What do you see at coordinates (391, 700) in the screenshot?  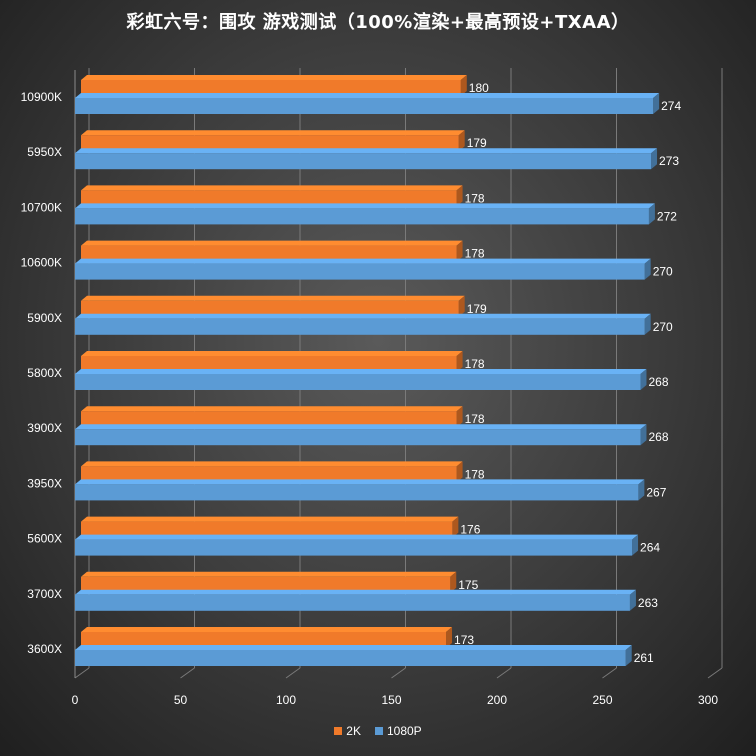 I see `x-tick-label: 150` at bounding box center [391, 700].